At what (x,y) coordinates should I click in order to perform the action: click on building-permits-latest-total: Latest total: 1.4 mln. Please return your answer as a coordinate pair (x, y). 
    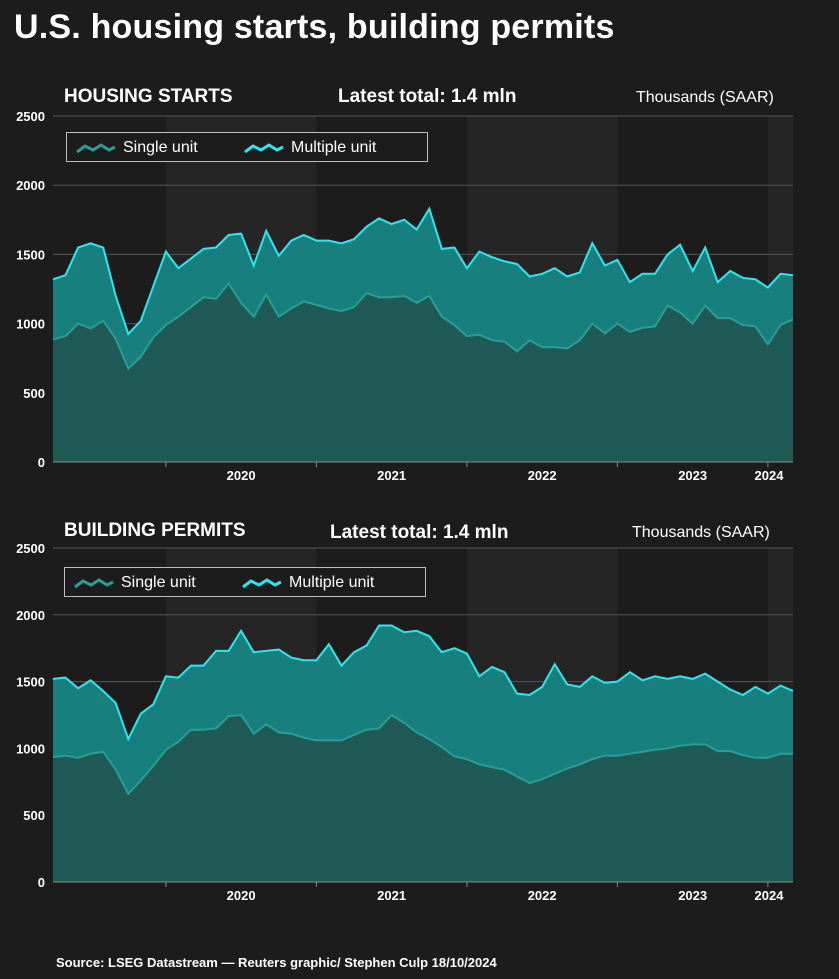
    Looking at the image, I should click on (419, 532).